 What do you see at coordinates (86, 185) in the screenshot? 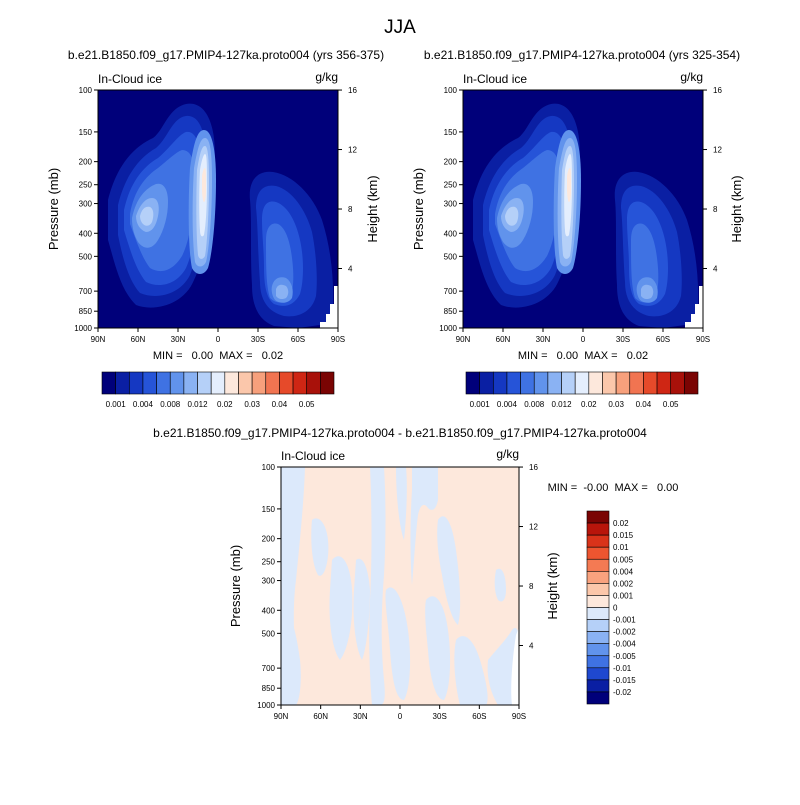
I see `panel-a-ytick-label: 250` at bounding box center [86, 185].